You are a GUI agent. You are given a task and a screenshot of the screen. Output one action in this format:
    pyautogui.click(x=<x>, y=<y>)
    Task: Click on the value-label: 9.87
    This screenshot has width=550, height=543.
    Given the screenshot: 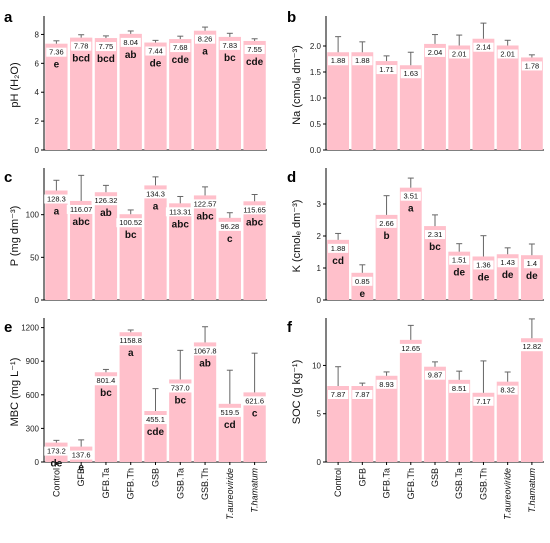 What is the action you would take?
    pyautogui.click(x=435, y=375)
    